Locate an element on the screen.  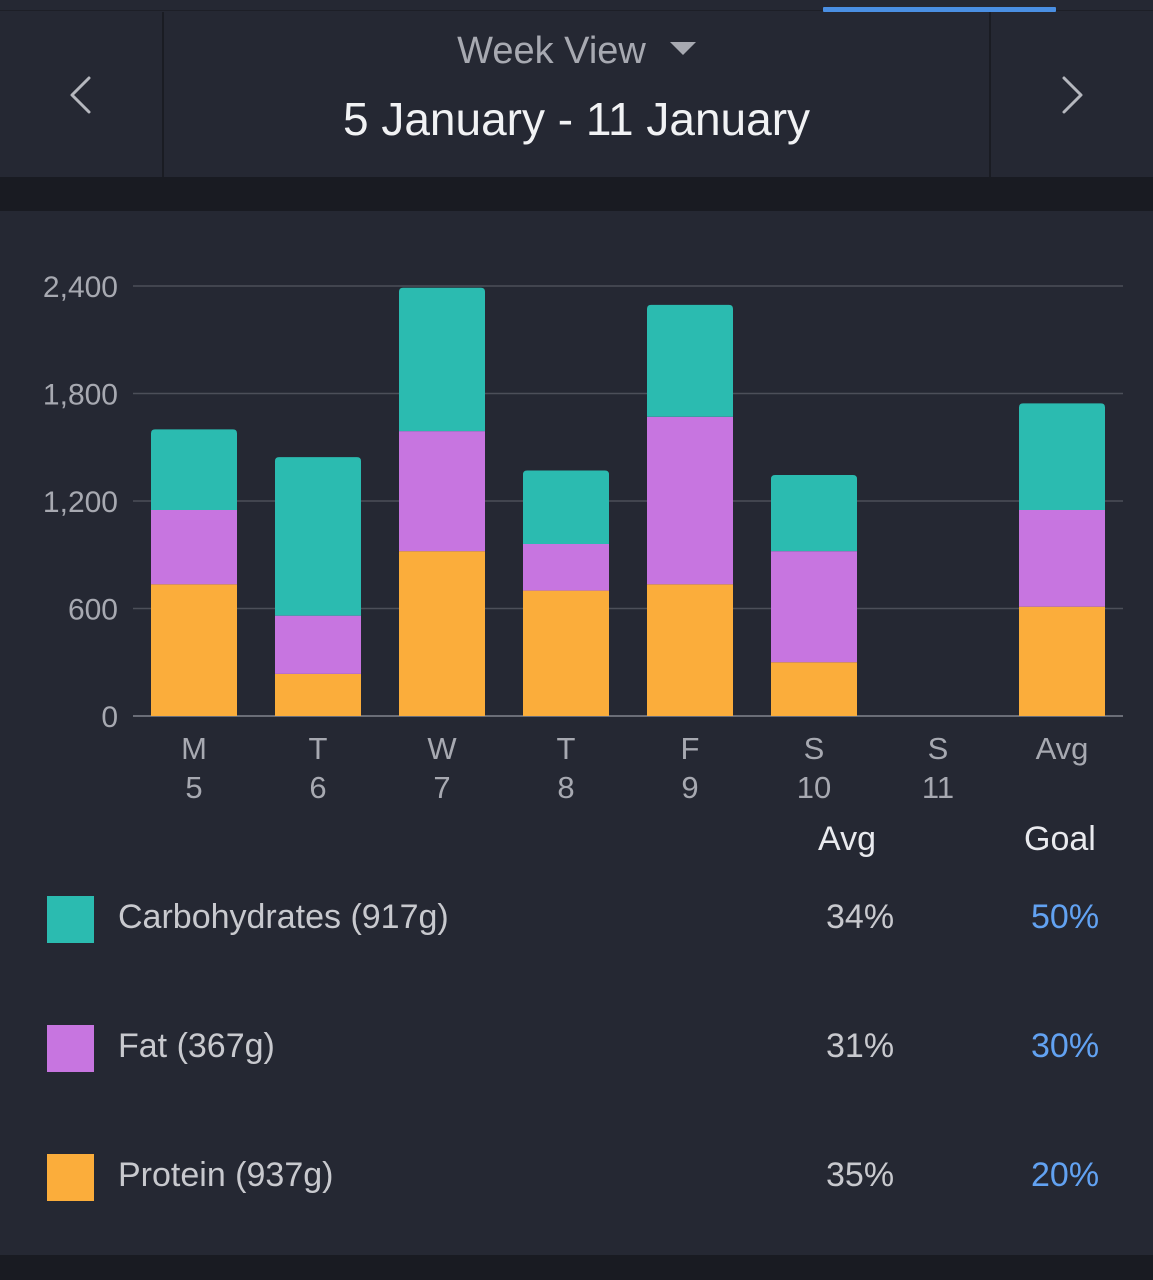
view-selector-dropdown: Week View is located at coordinates (576, 51).